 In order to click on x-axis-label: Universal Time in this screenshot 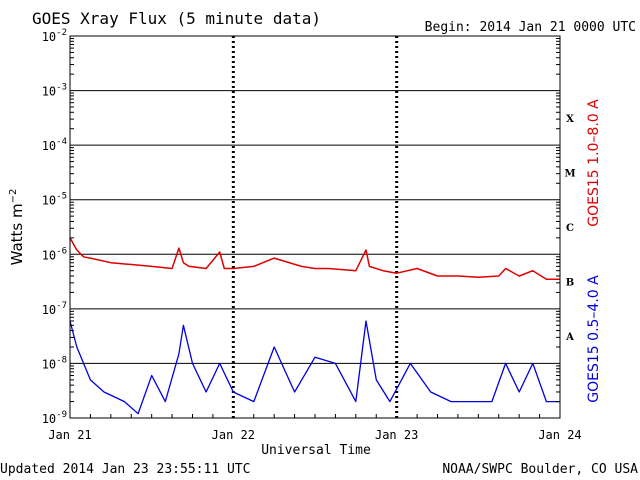, I will do `click(316, 450)`.